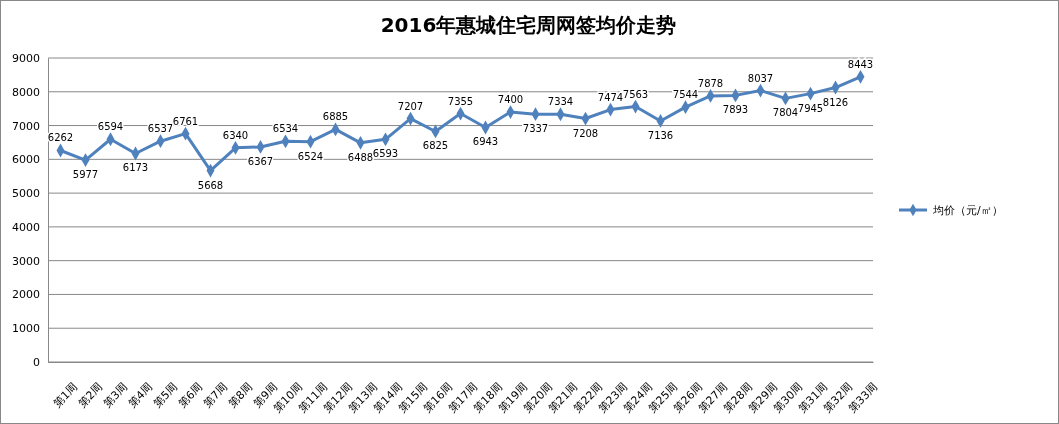 The image size is (1059, 424). Describe the element at coordinates (110, 127) in the screenshot. I see `data-label: 6594` at that location.